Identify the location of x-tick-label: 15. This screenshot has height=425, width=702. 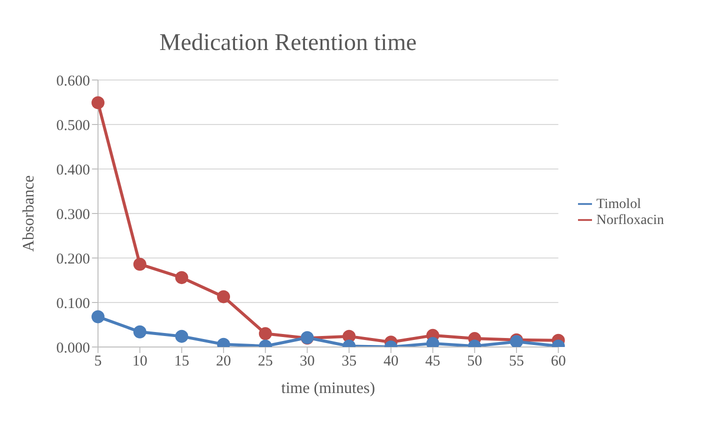
(182, 362).